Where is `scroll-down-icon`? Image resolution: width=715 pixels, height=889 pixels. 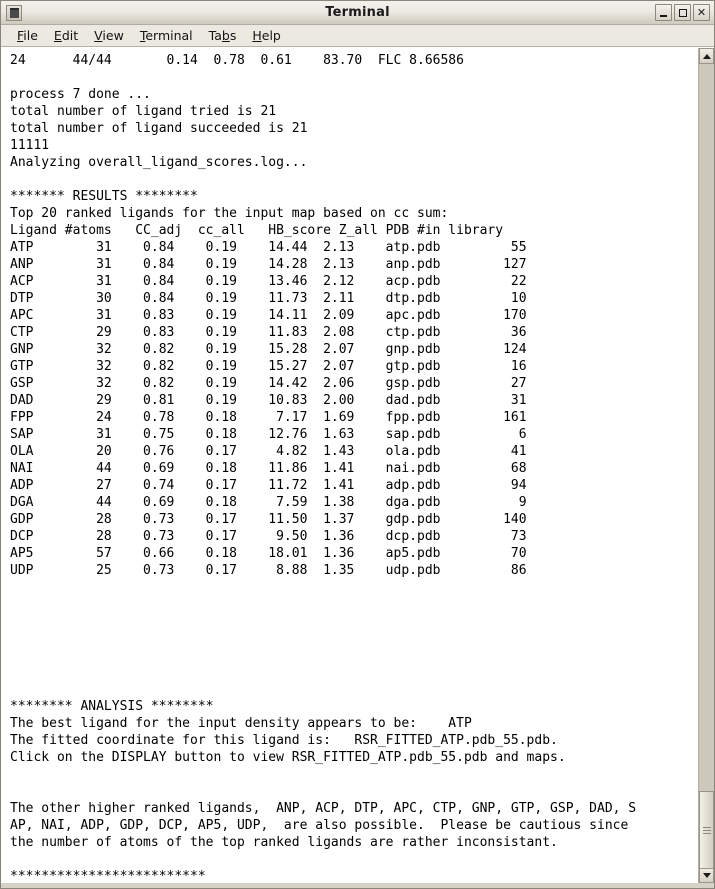 scroll-down-icon is located at coordinates (706, 875).